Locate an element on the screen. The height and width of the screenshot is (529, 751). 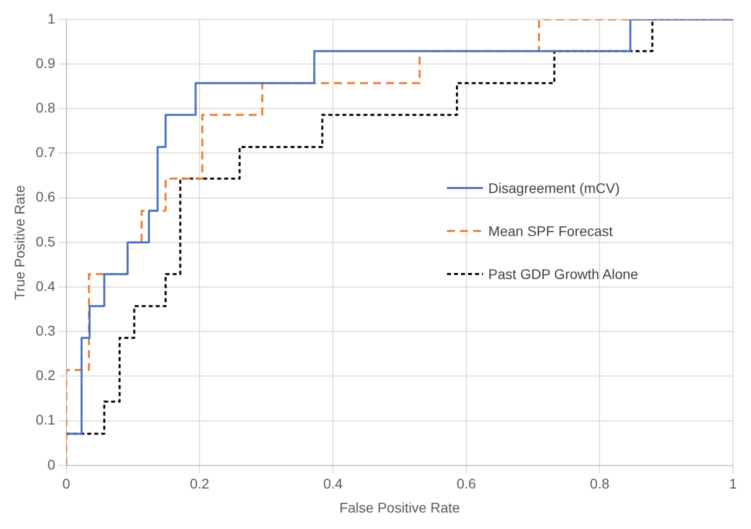
x-tick-label: 0.8 is located at coordinates (600, 484).